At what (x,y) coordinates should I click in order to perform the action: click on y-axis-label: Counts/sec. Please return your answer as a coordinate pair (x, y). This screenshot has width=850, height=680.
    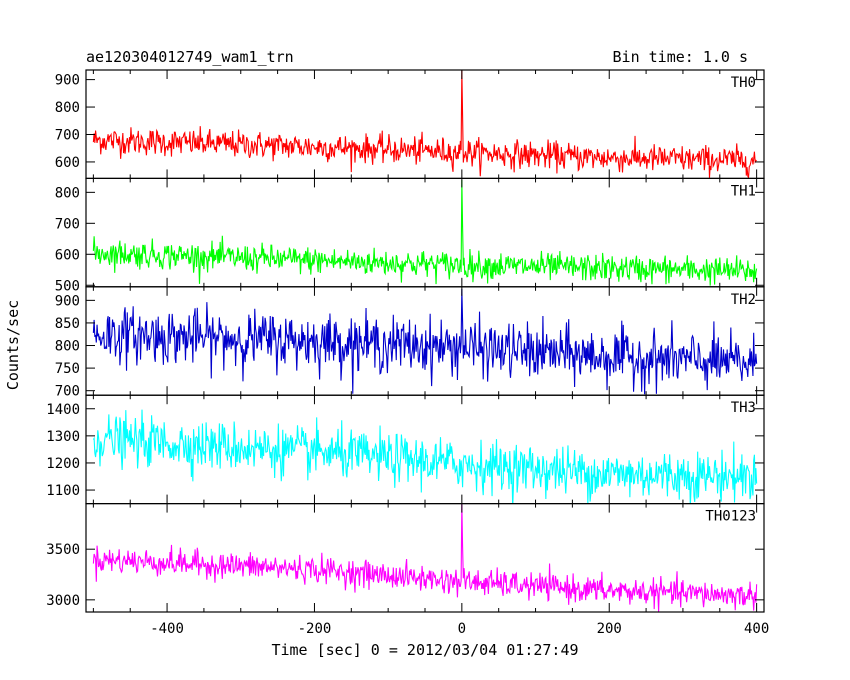
    Looking at the image, I should click on (13, 345).